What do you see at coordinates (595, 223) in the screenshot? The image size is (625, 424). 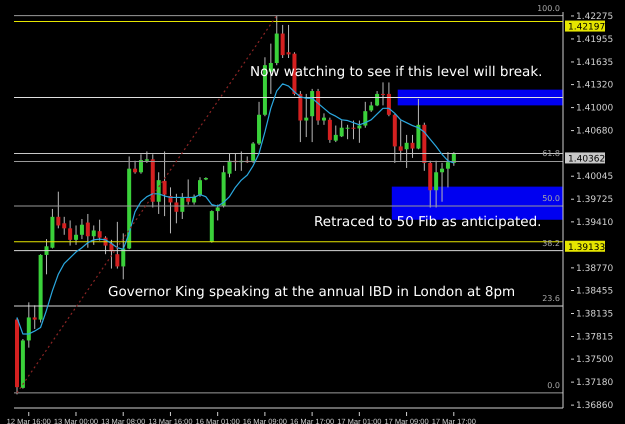 I see `y-tick-label: 1.39410` at bounding box center [595, 223].